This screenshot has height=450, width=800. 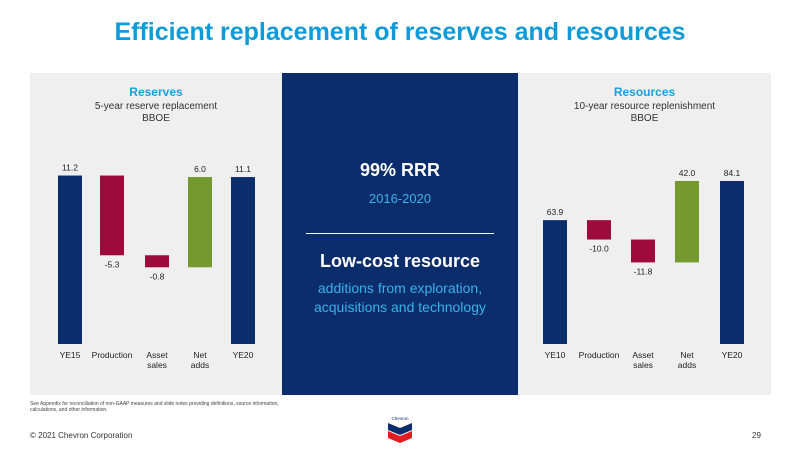 I want to click on data-label-3: -0.8, so click(x=157, y=276).